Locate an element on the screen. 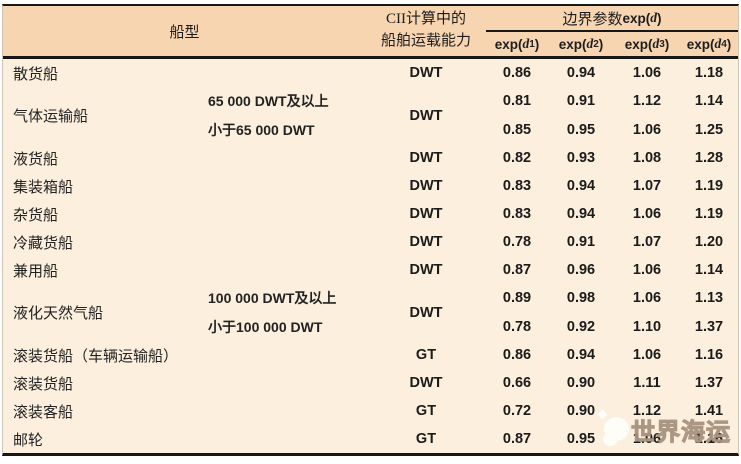  table-row-roro-cargo-vehicle-carrier: 滚装货船（车辆运输船） GT 0.86 0.94 1.06 1.16 is located at coordinates (370, 355).